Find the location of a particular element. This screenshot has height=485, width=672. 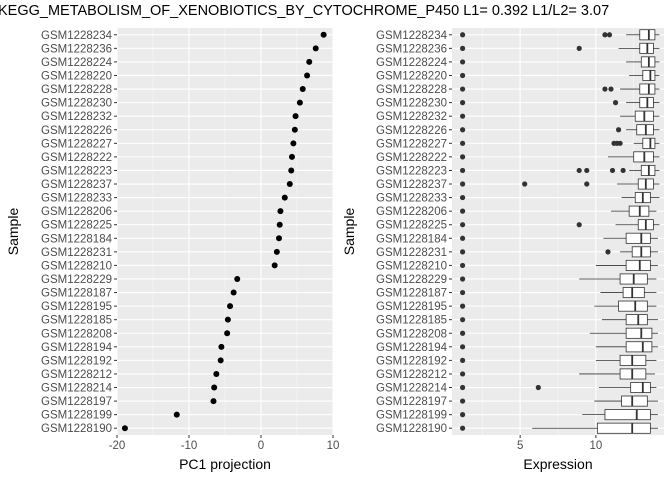

boxplot-gsm1228184 is located at coordinates (559, 238).